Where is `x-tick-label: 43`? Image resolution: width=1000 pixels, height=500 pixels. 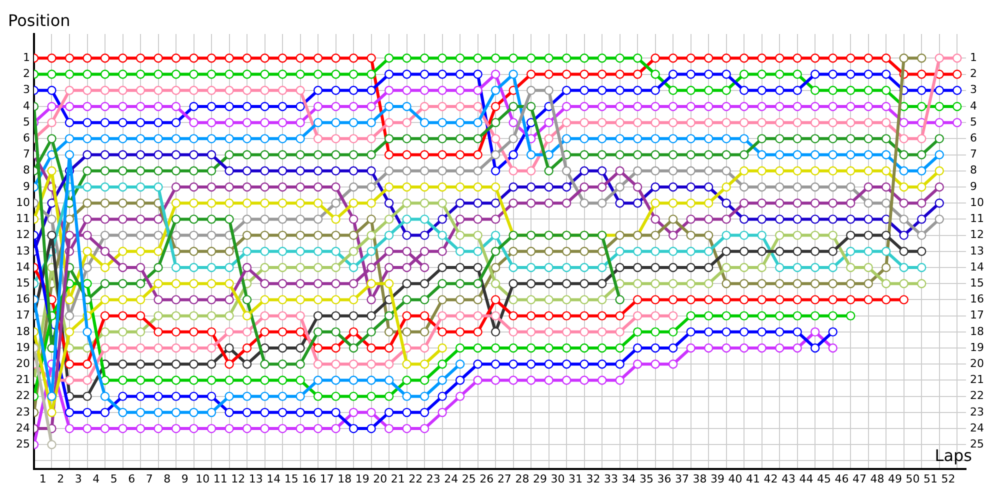 x-tick-label: 43 is located at coordinates (788, 479).